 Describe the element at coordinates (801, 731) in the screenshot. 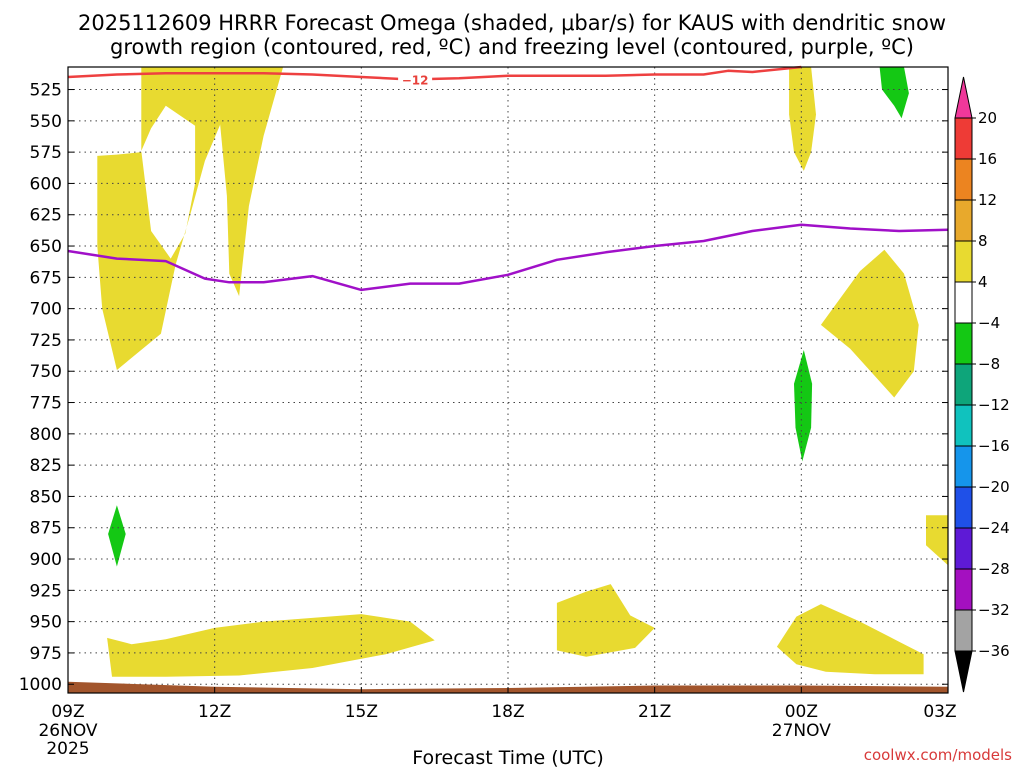

I see `x-tick-date-27NOV: 27NOV` at that location.